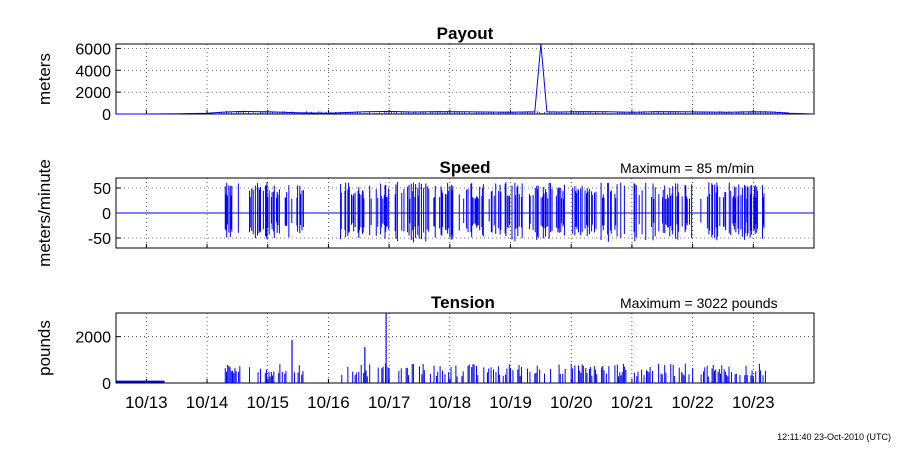  I want to click on x-tick-label: 10/19, so click(510, 402).